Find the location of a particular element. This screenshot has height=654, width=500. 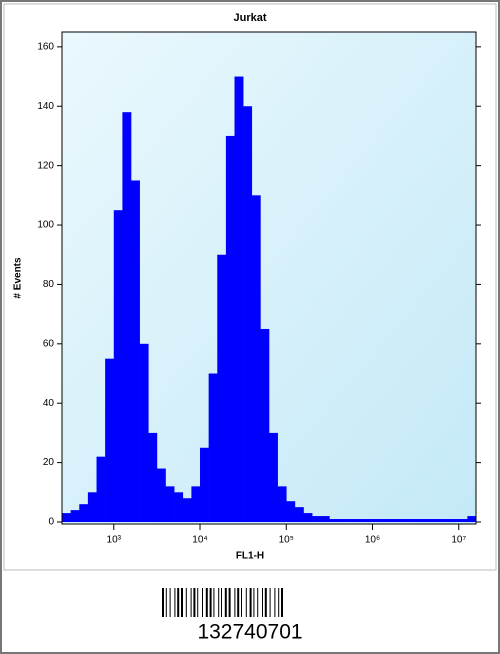

barcode-number: 132740701 is located at coordinates (249, 632).